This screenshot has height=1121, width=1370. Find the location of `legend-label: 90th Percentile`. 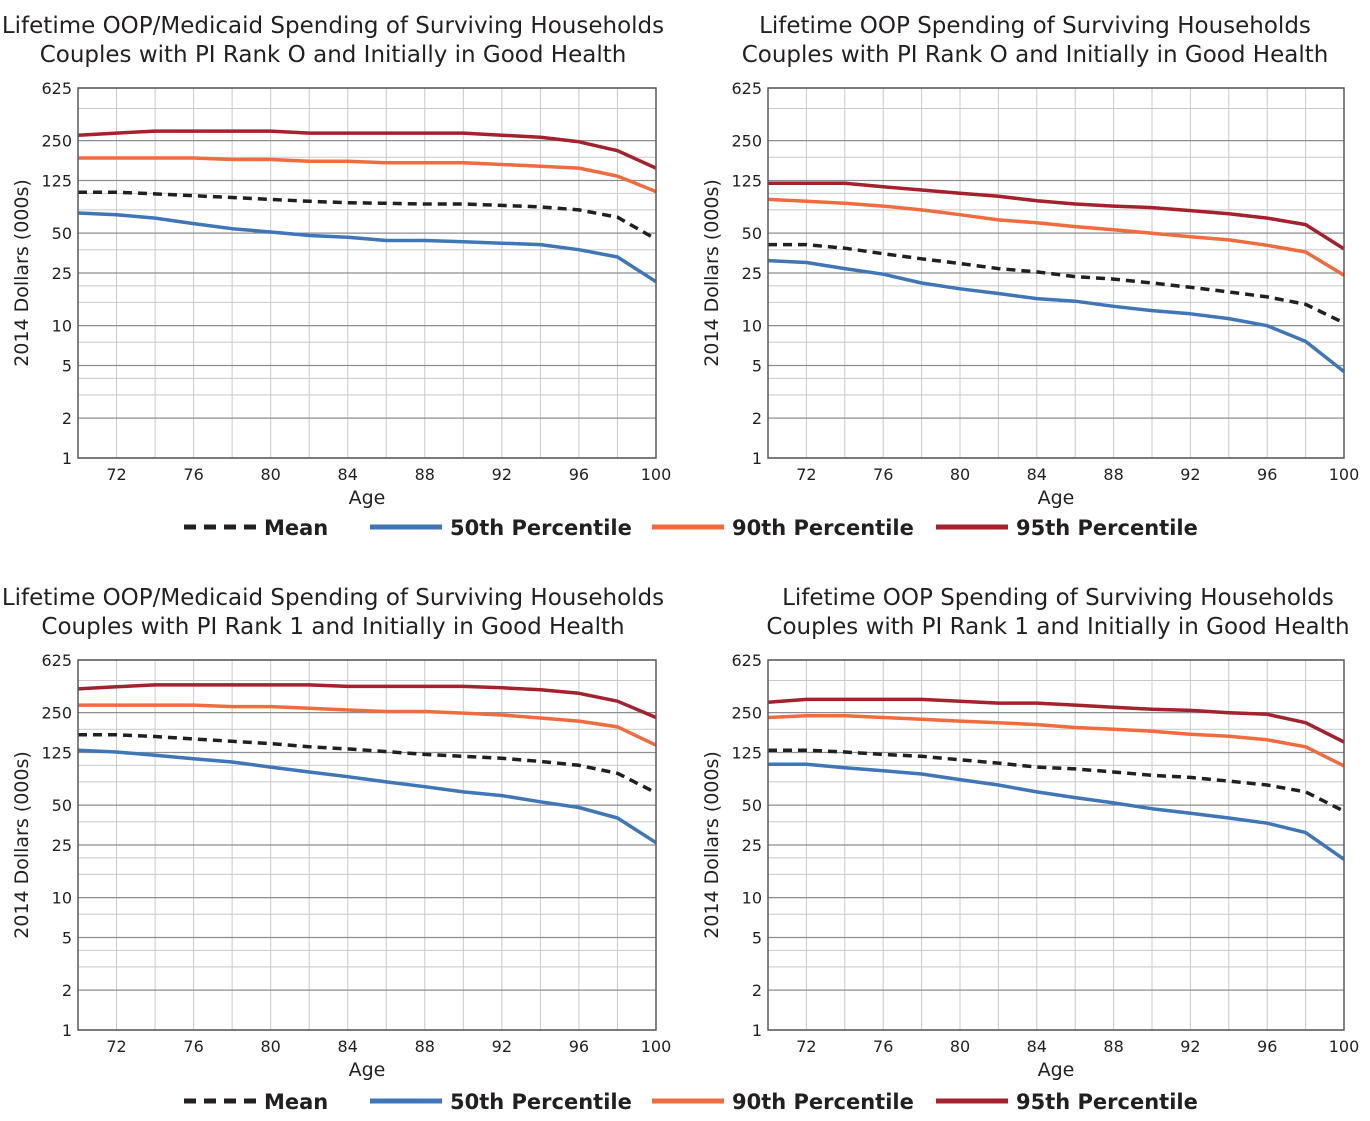

legend-label: 90th Percentile is located at coordinates (823, 528).